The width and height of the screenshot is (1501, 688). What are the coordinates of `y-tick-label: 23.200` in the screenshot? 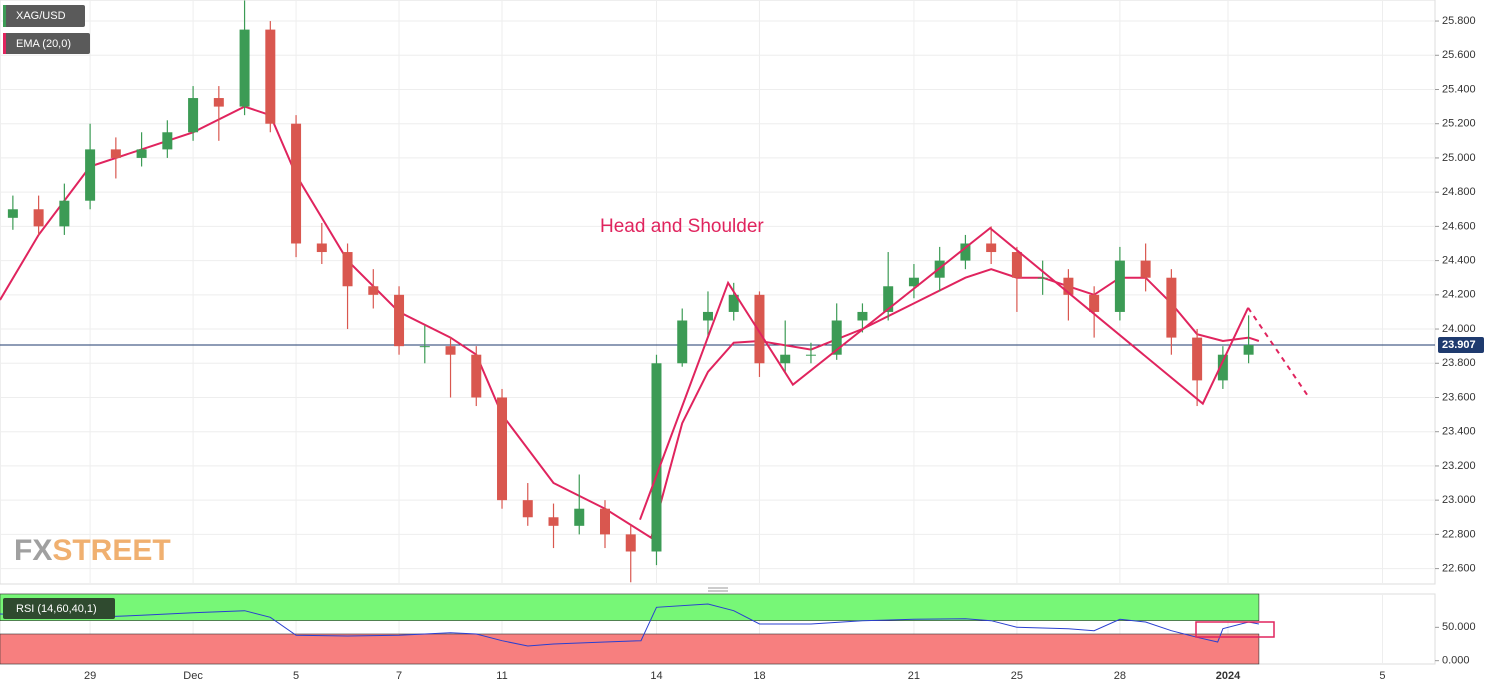 It's located at (1459, 466).